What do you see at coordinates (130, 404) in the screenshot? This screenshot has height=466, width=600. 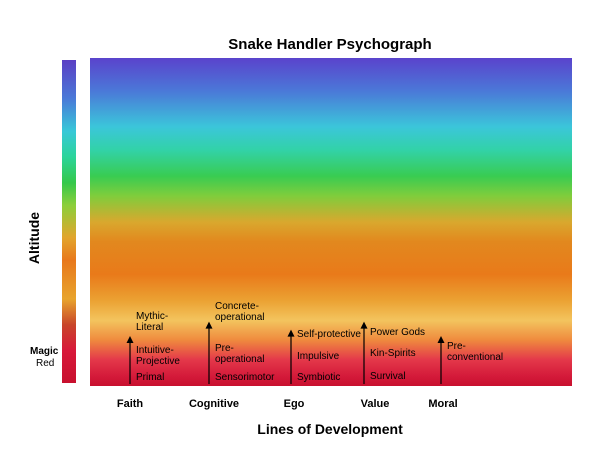 I see `category-faith: Faith` at bounding box center [130, 404].